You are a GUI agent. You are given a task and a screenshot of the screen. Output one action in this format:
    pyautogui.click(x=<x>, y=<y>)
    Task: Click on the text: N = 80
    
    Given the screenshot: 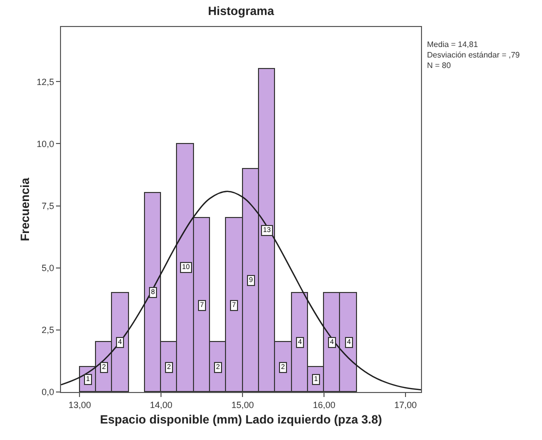 What is the action you would take?
    pyautogui.click(x=439, y=65)
    